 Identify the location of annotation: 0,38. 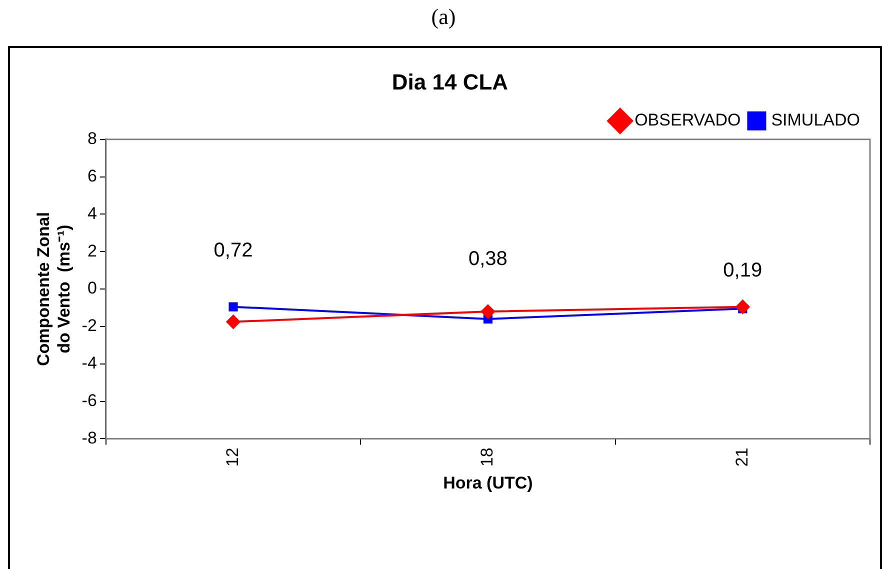
(488, 259).